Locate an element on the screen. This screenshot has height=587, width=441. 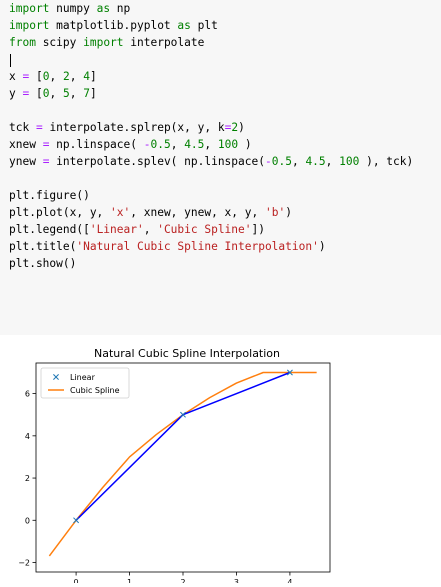
y-tick-label: 2 is located at coordinates (27, 478).